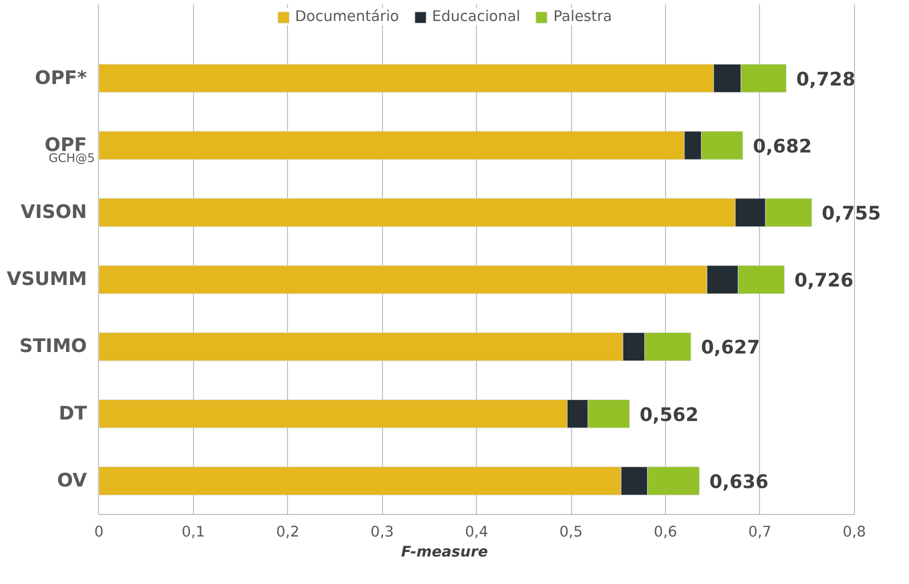 The height and width of the screenshot is (584, 909). I want to click on y-tick-label: OPF*, so click(61, 78).